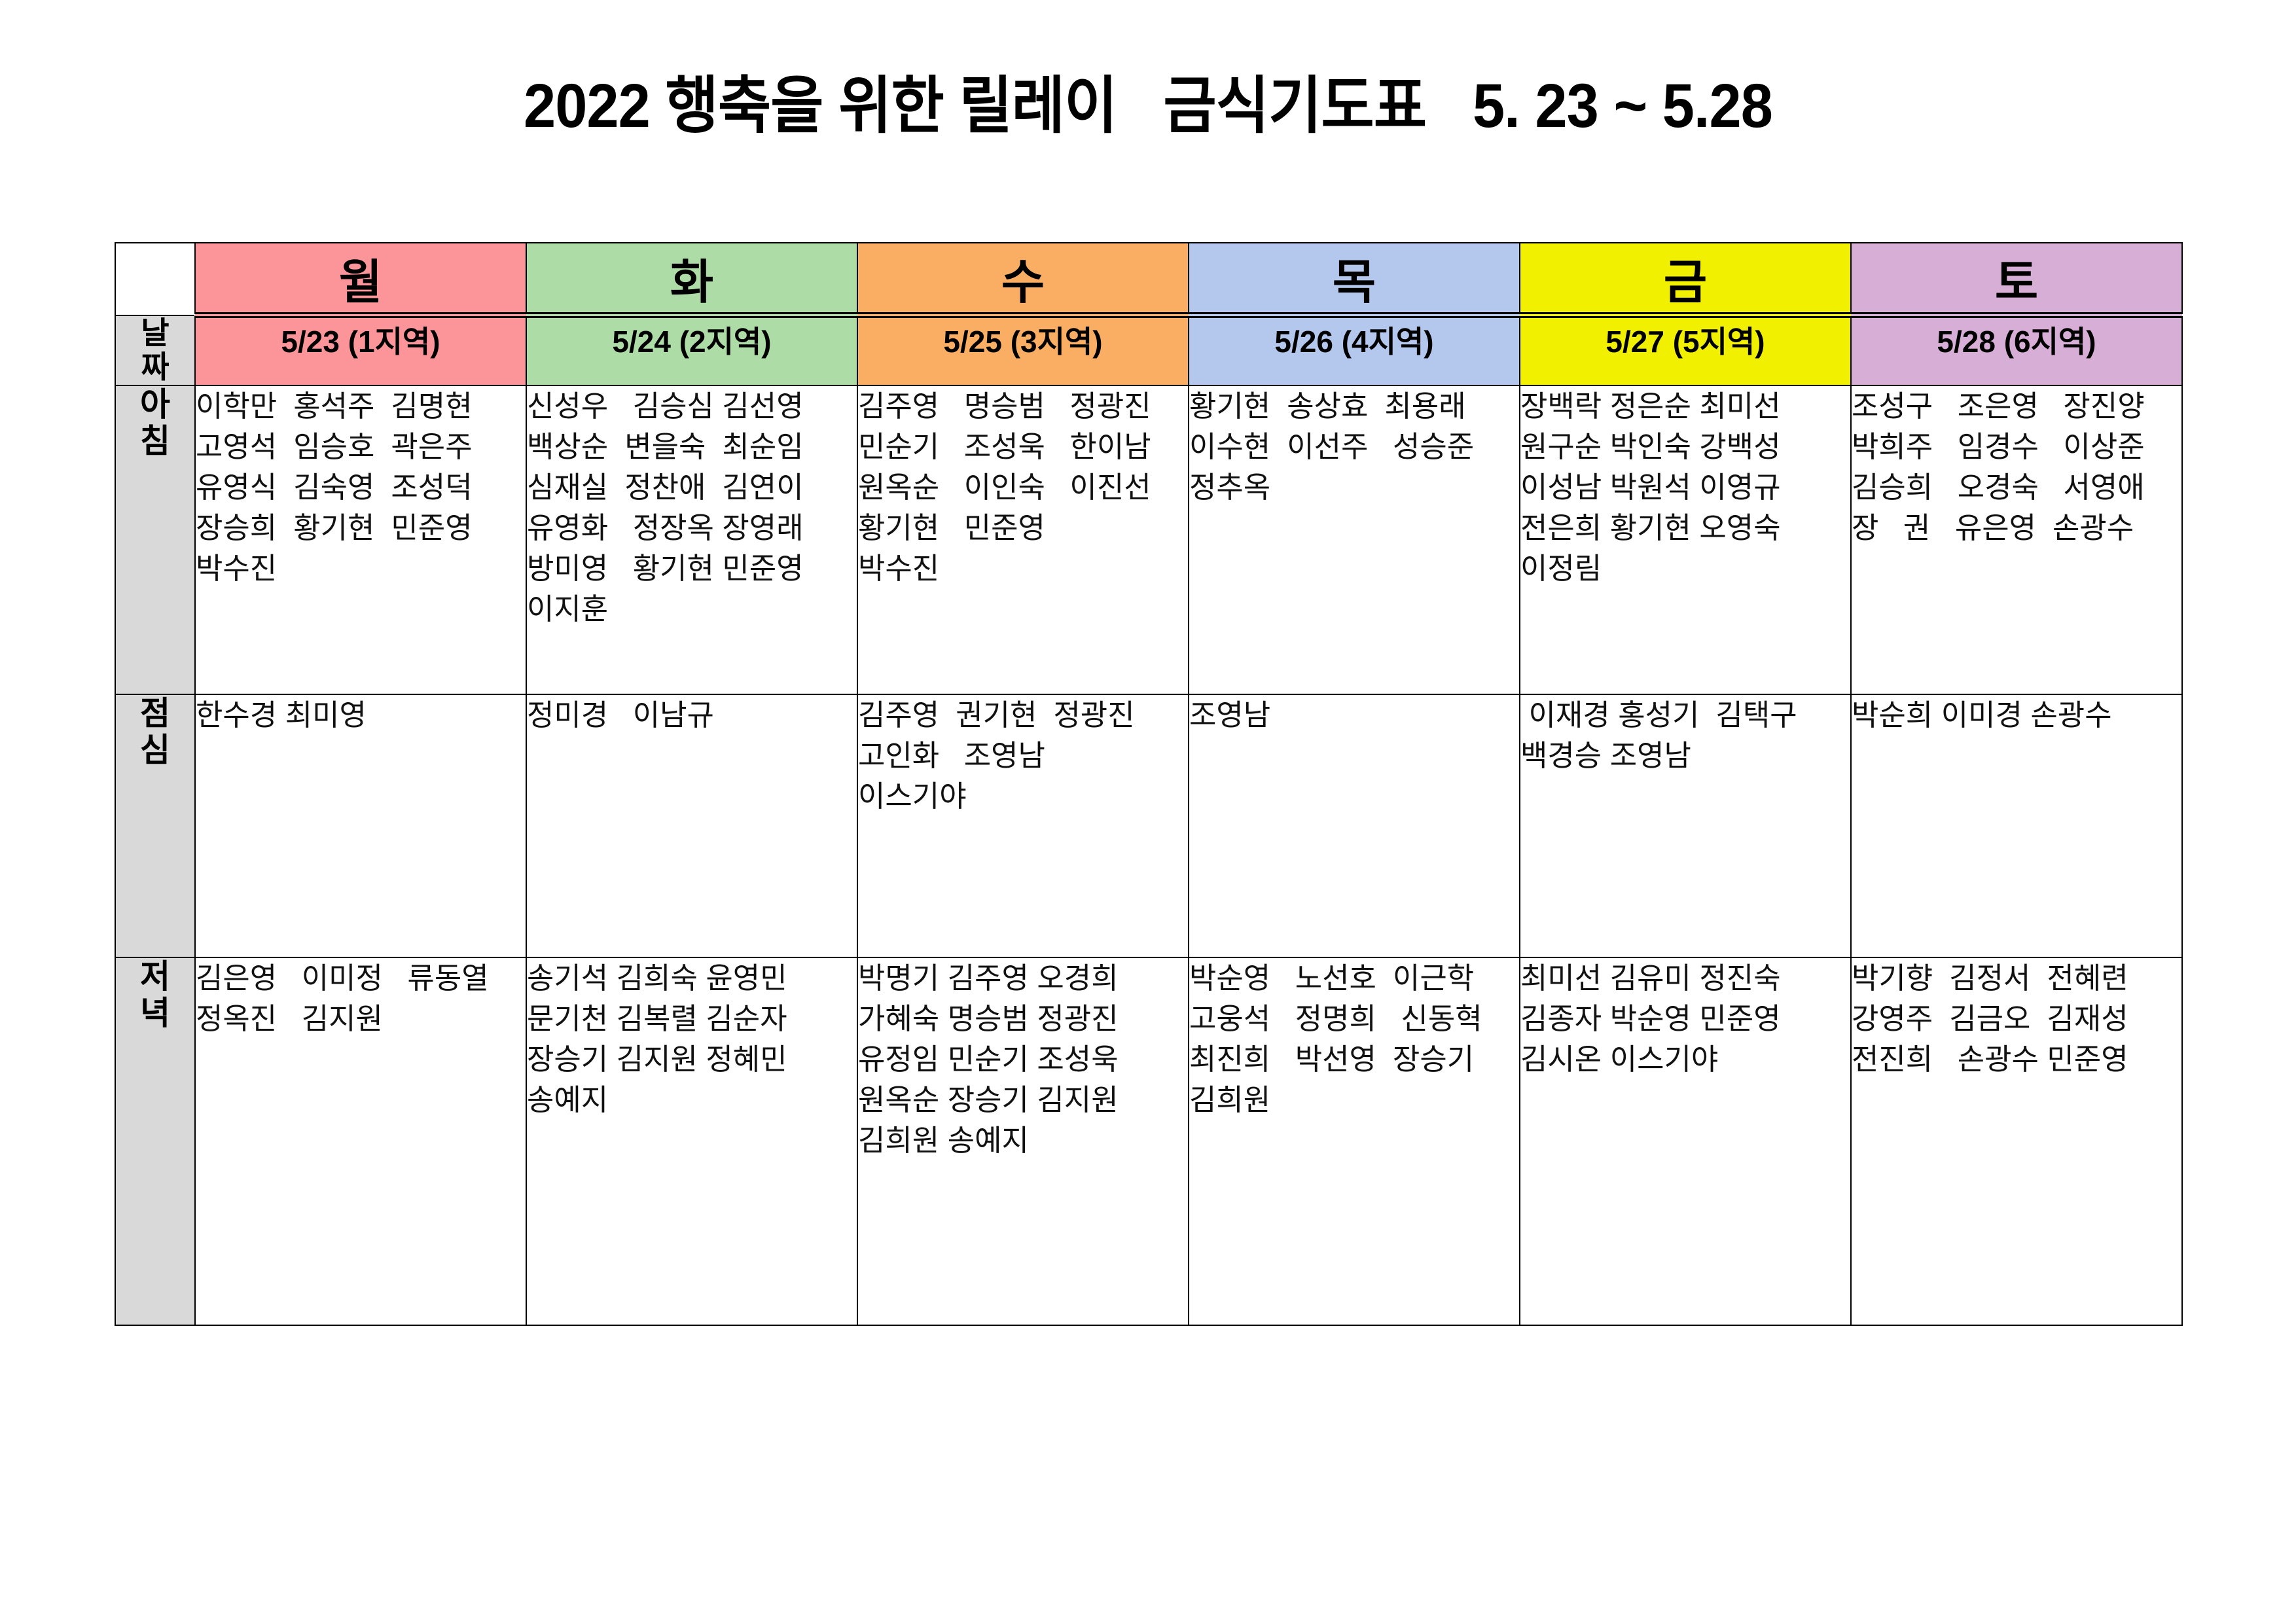  I want to click on row-label-dinner-char-1: 저, so click(155, 976).